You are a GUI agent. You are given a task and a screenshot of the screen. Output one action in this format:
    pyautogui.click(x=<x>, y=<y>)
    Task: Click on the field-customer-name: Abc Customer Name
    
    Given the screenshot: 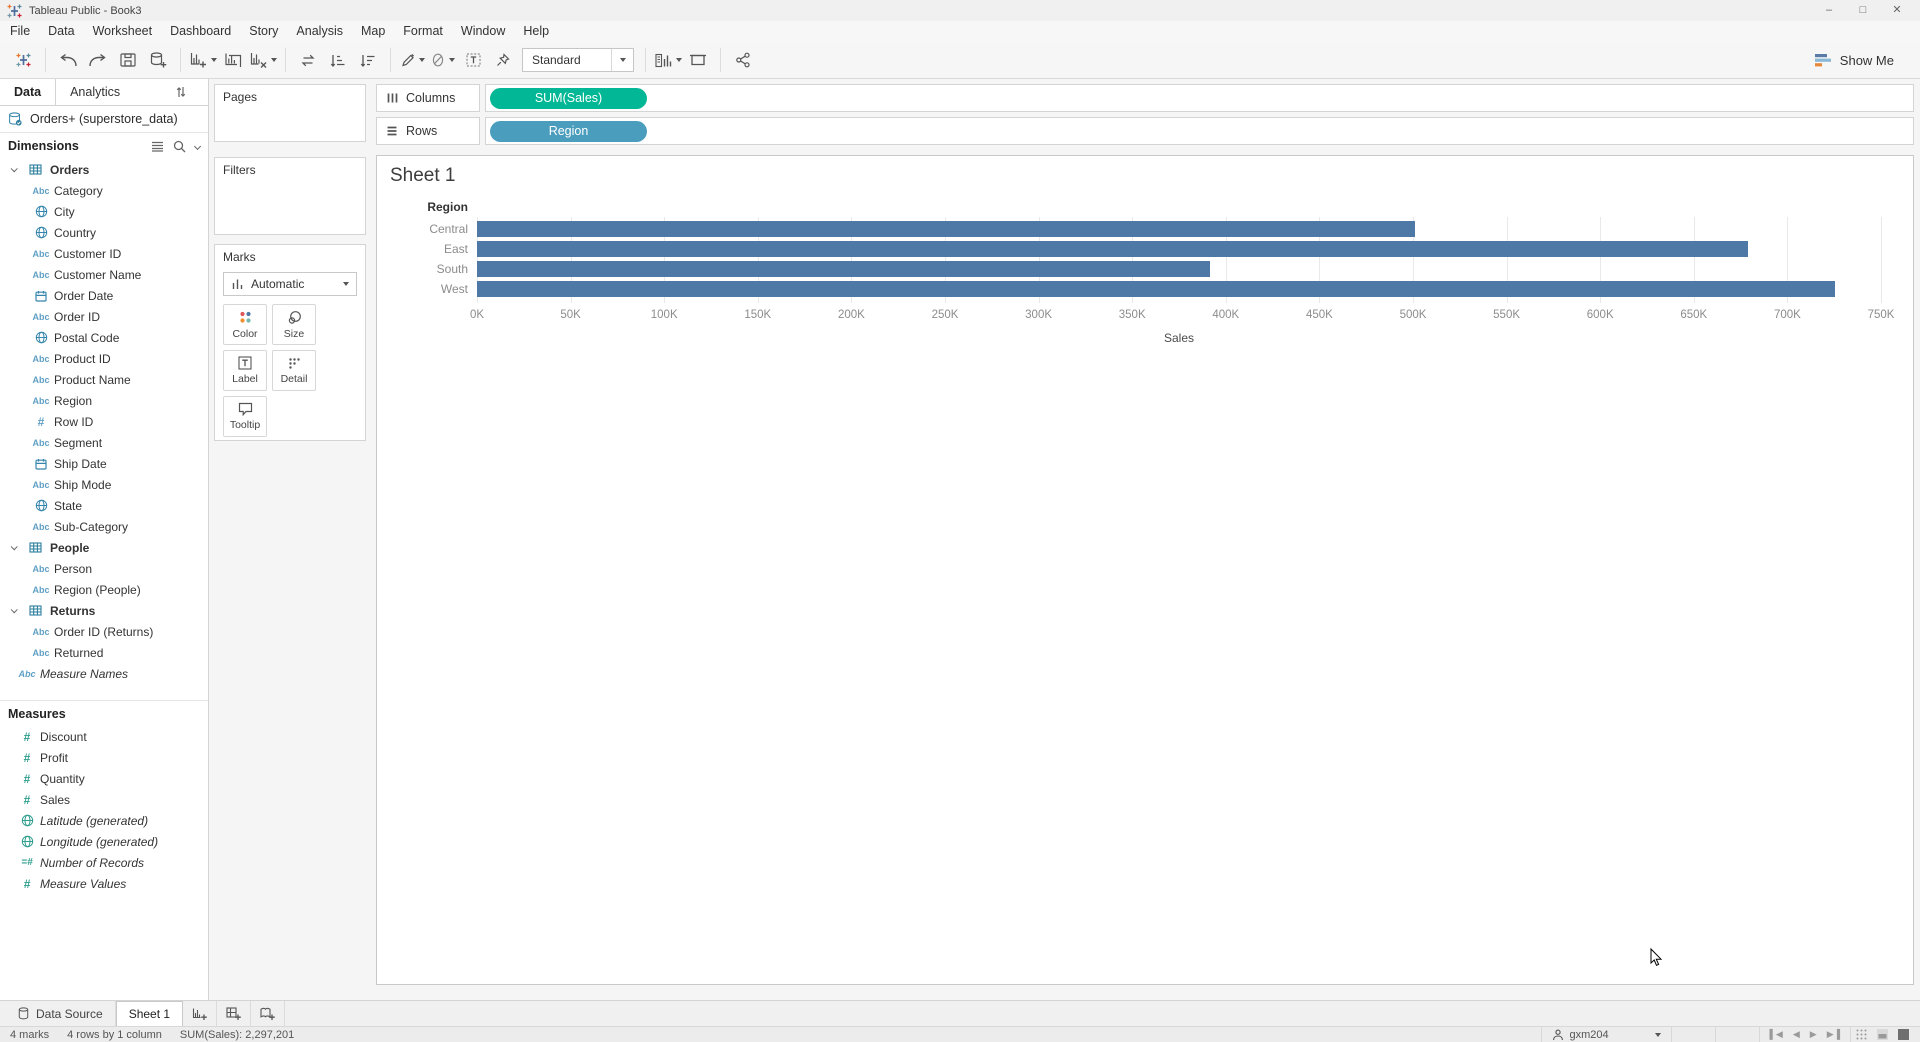 What is the action you would take?
    pyautogui.click(x=104, y=274)
    